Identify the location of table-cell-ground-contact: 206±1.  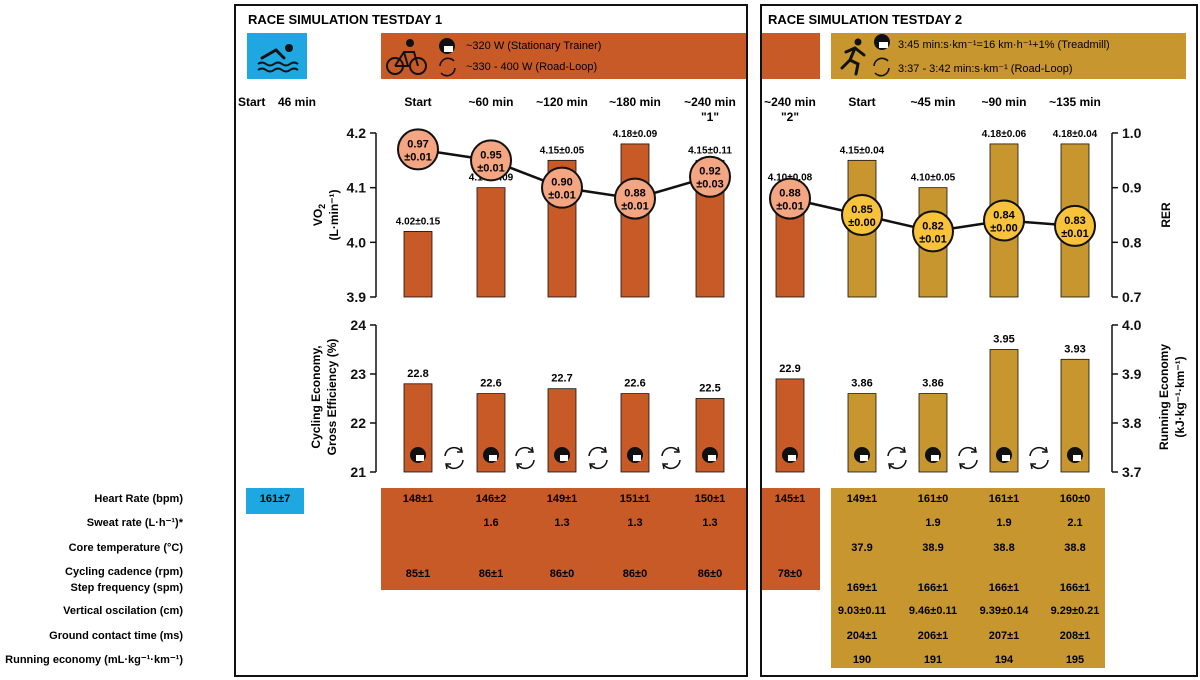
(933, 636).